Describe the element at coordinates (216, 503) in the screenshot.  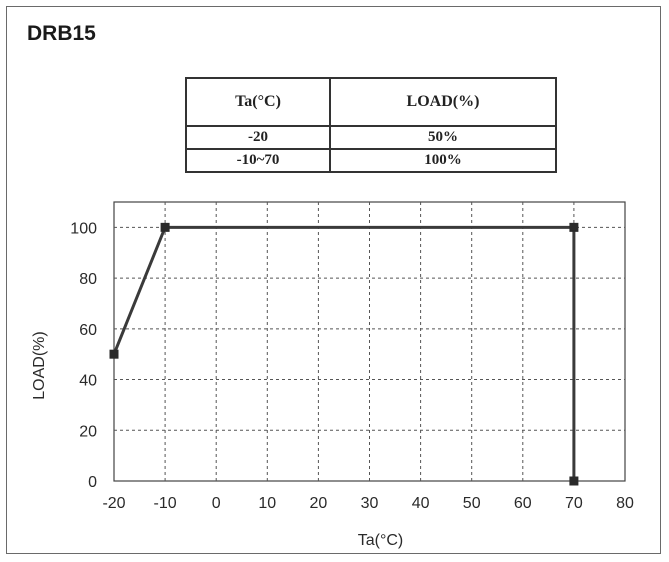
I see `x-tick-label: 0` at that location.